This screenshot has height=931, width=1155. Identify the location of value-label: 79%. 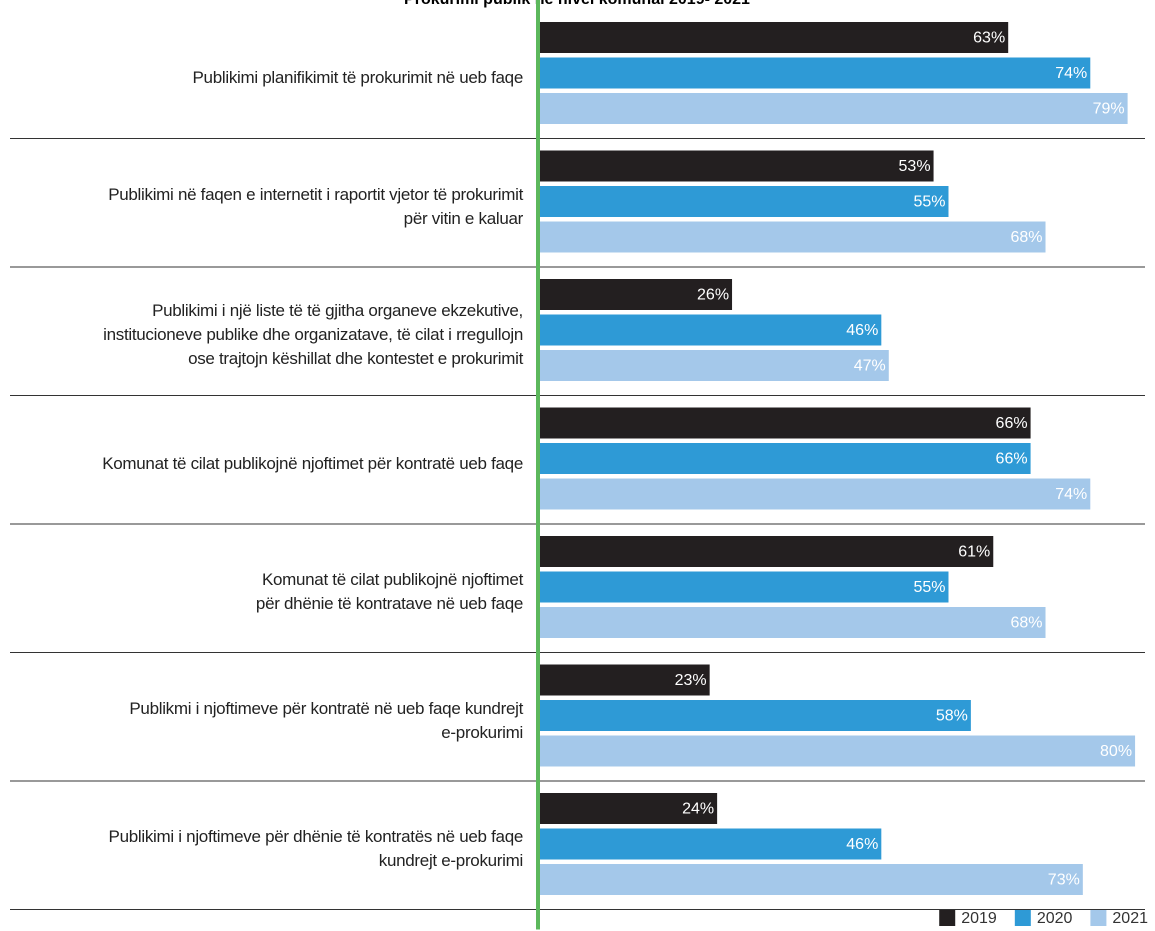
(1109, 109).